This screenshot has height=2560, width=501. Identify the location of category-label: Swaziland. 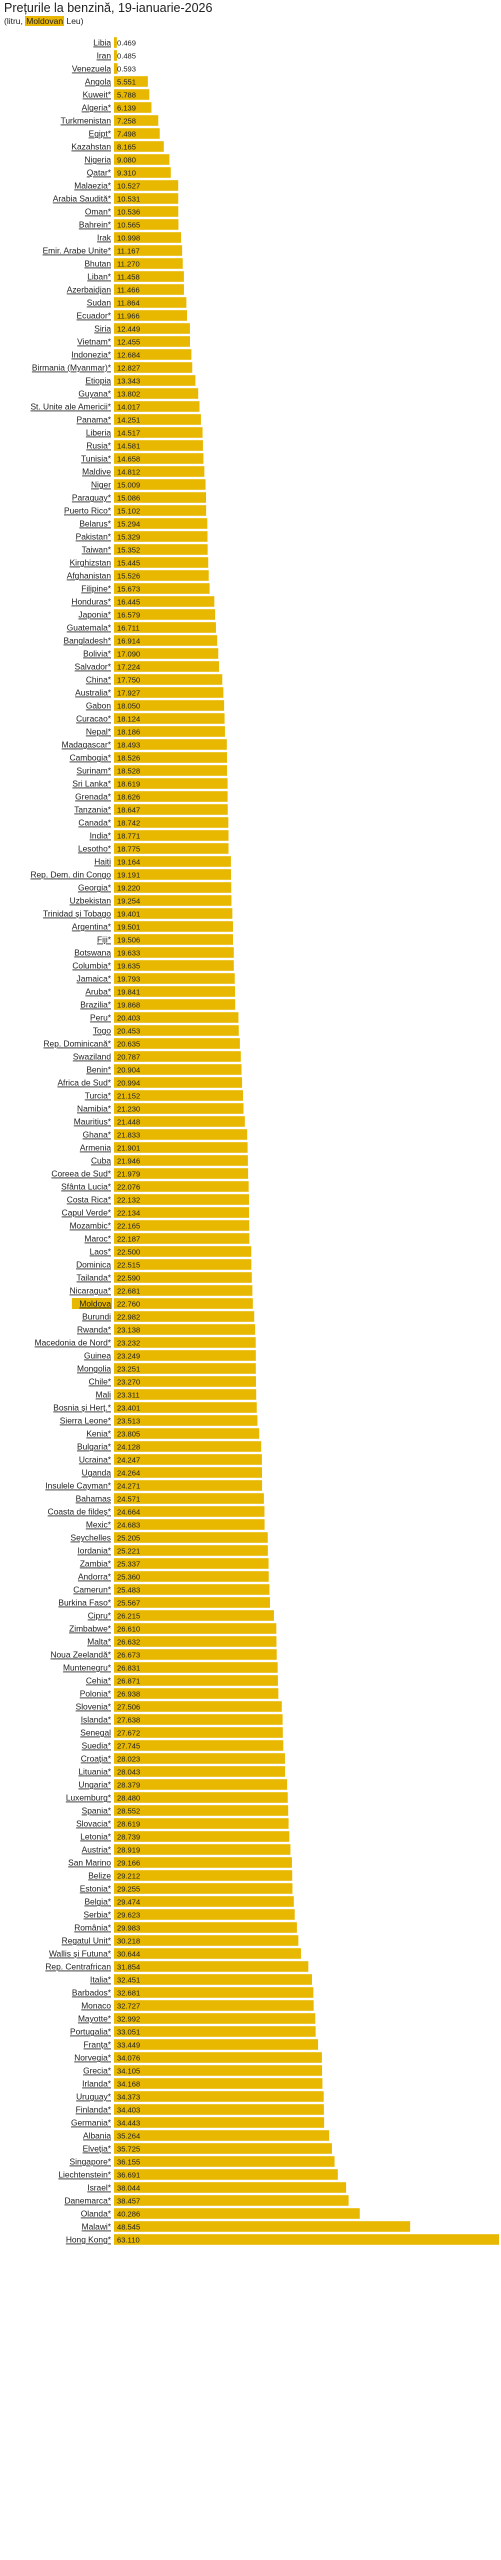
(92, 1057).